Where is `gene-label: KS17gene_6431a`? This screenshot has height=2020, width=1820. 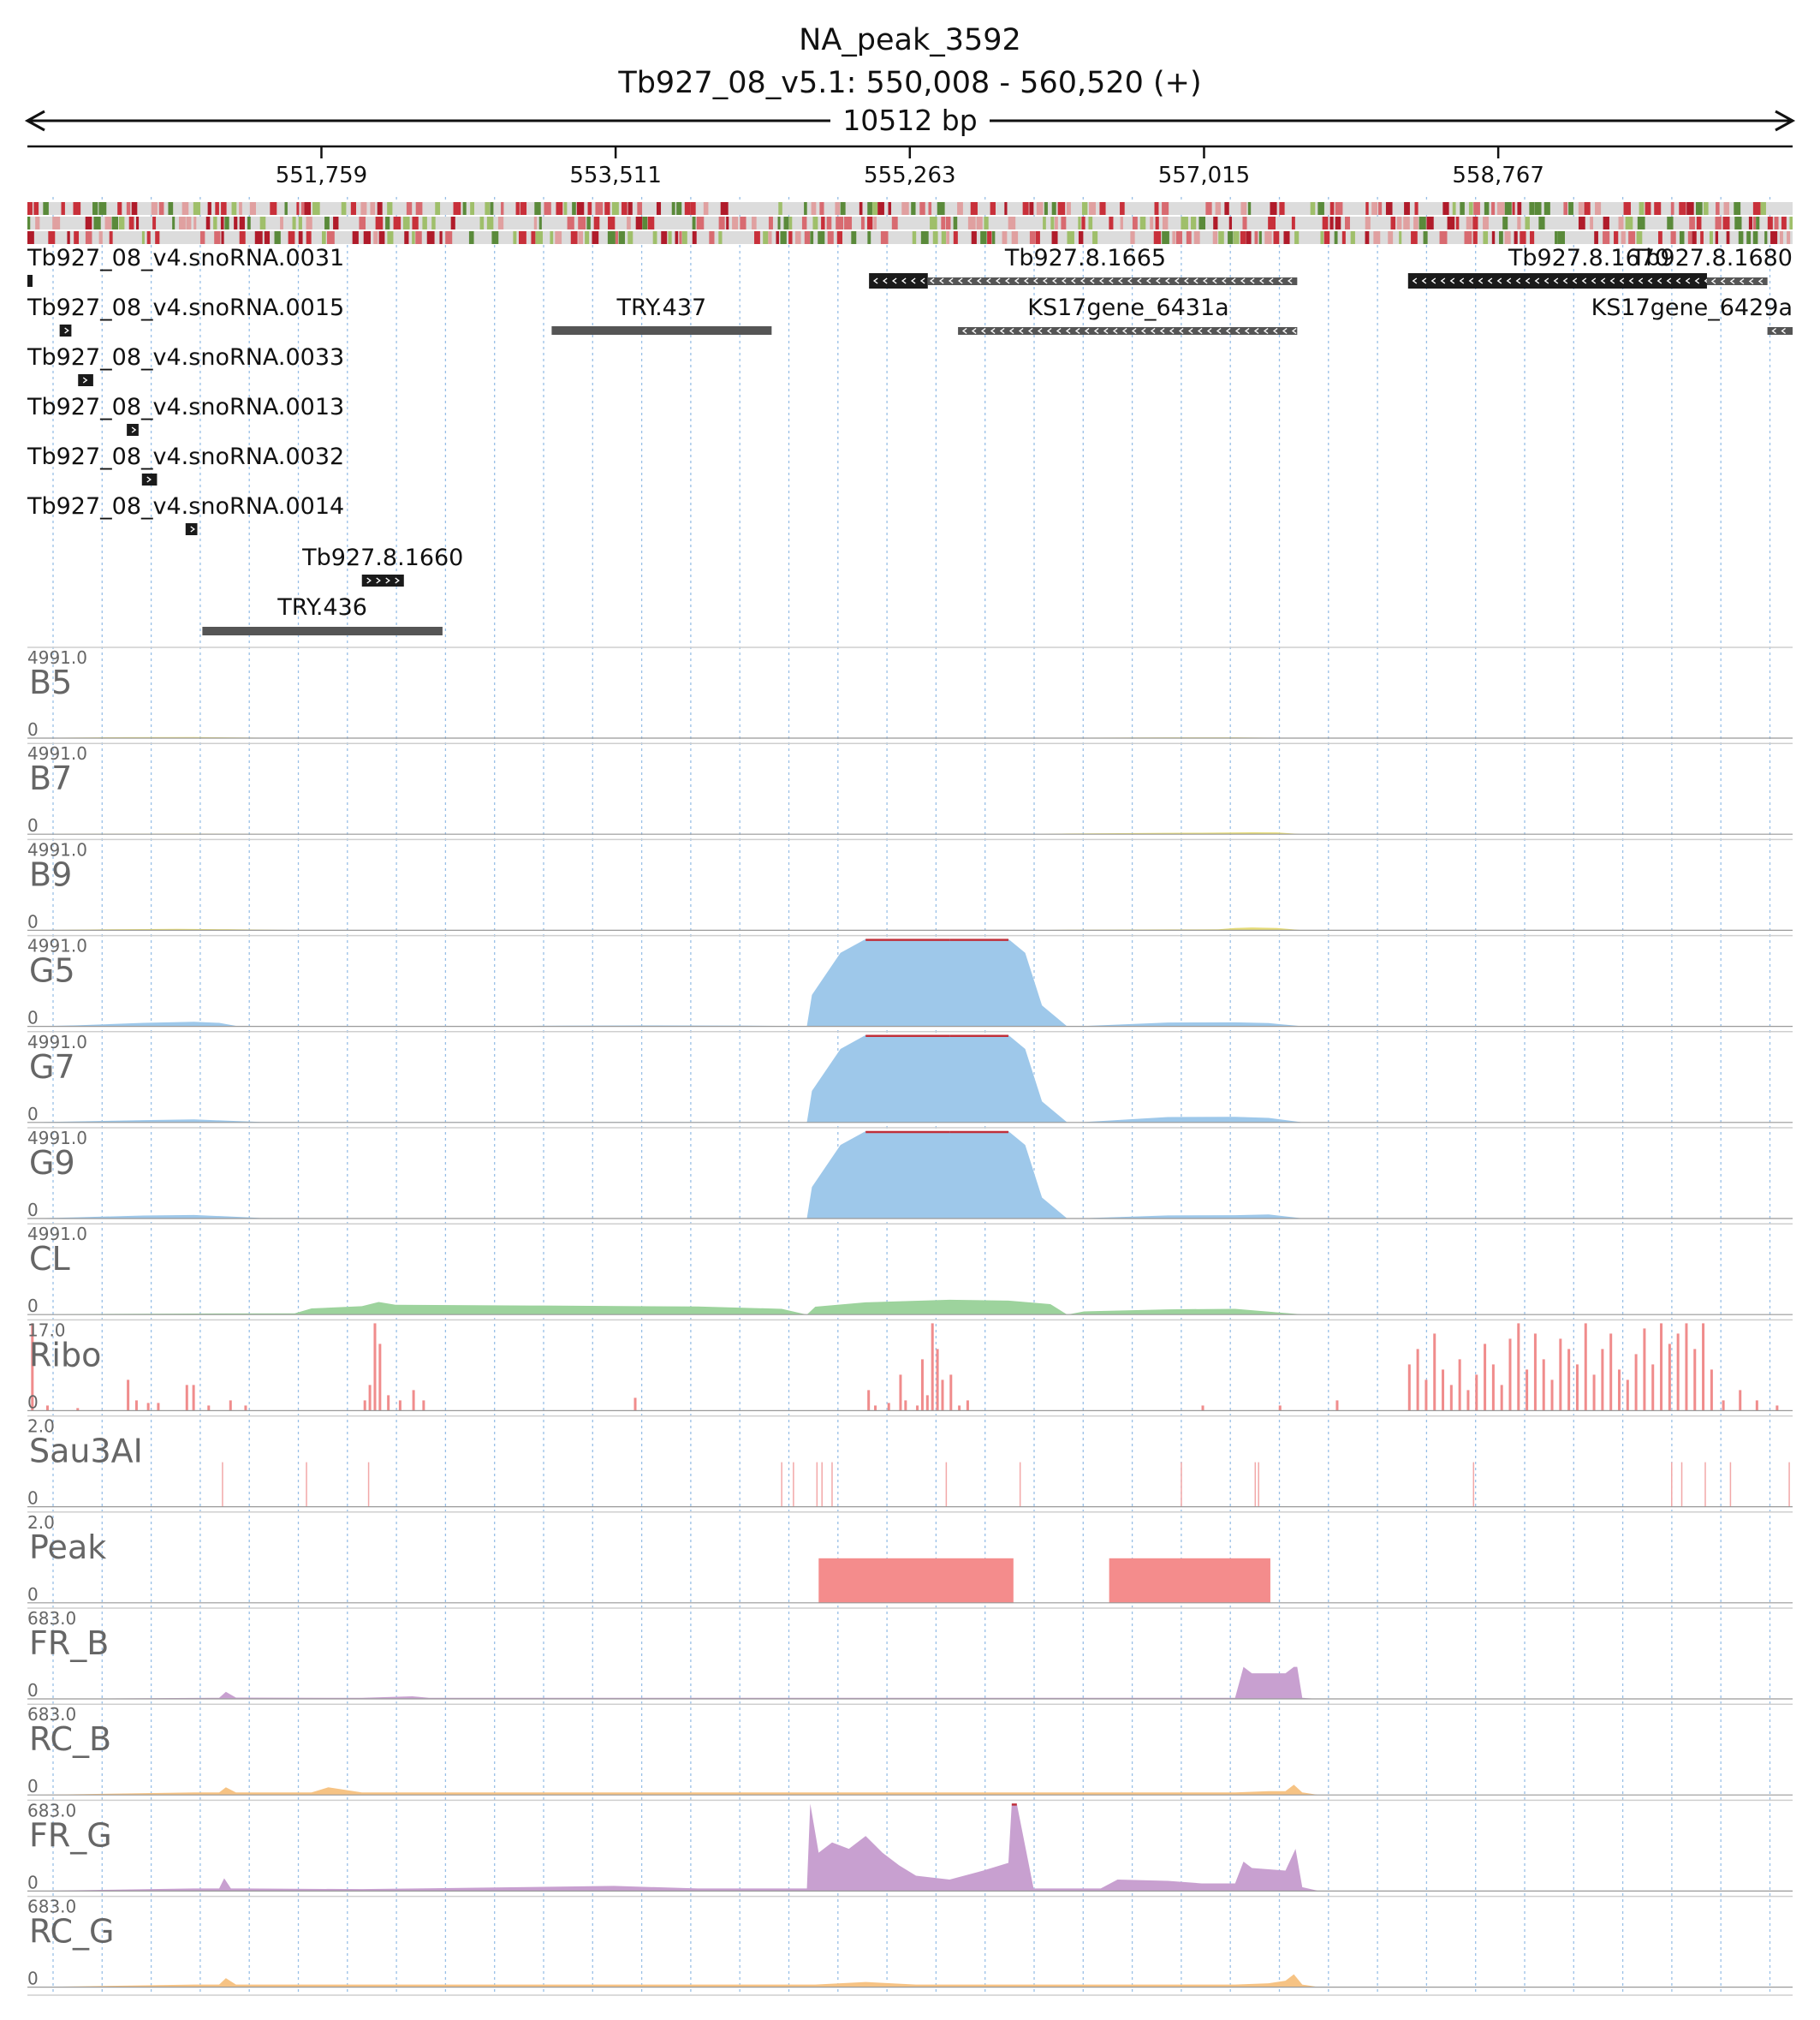
gene-label: KS17gene_6431a is located at coordinates (1127, 308).